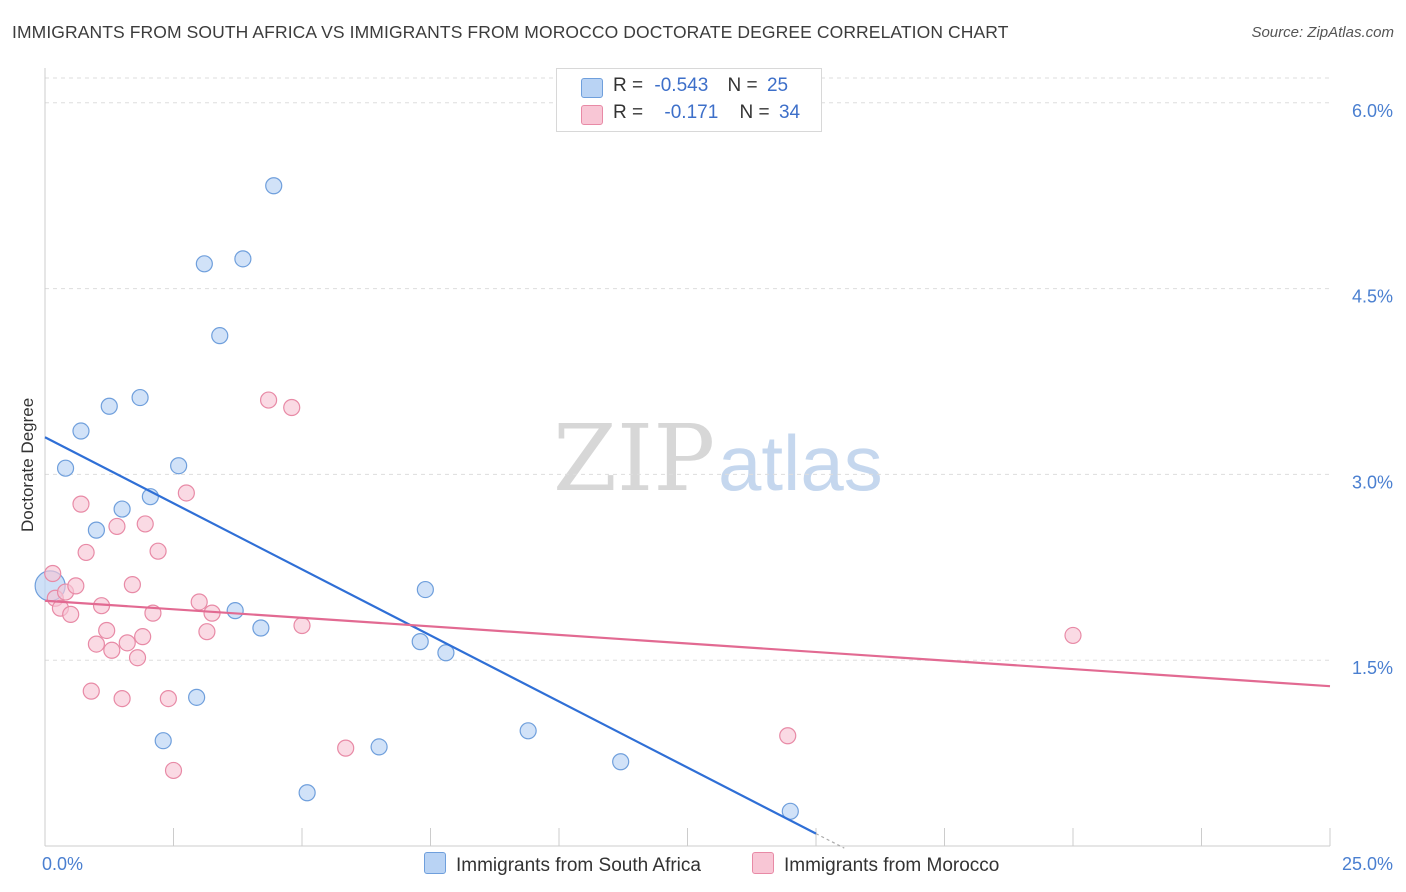  I want to click on legend-label: Immigrants from South Africa, so click(578, 865).